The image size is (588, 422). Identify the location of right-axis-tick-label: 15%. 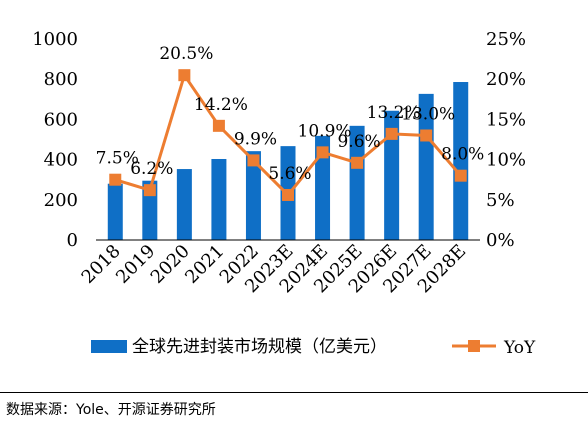
(506, 119).